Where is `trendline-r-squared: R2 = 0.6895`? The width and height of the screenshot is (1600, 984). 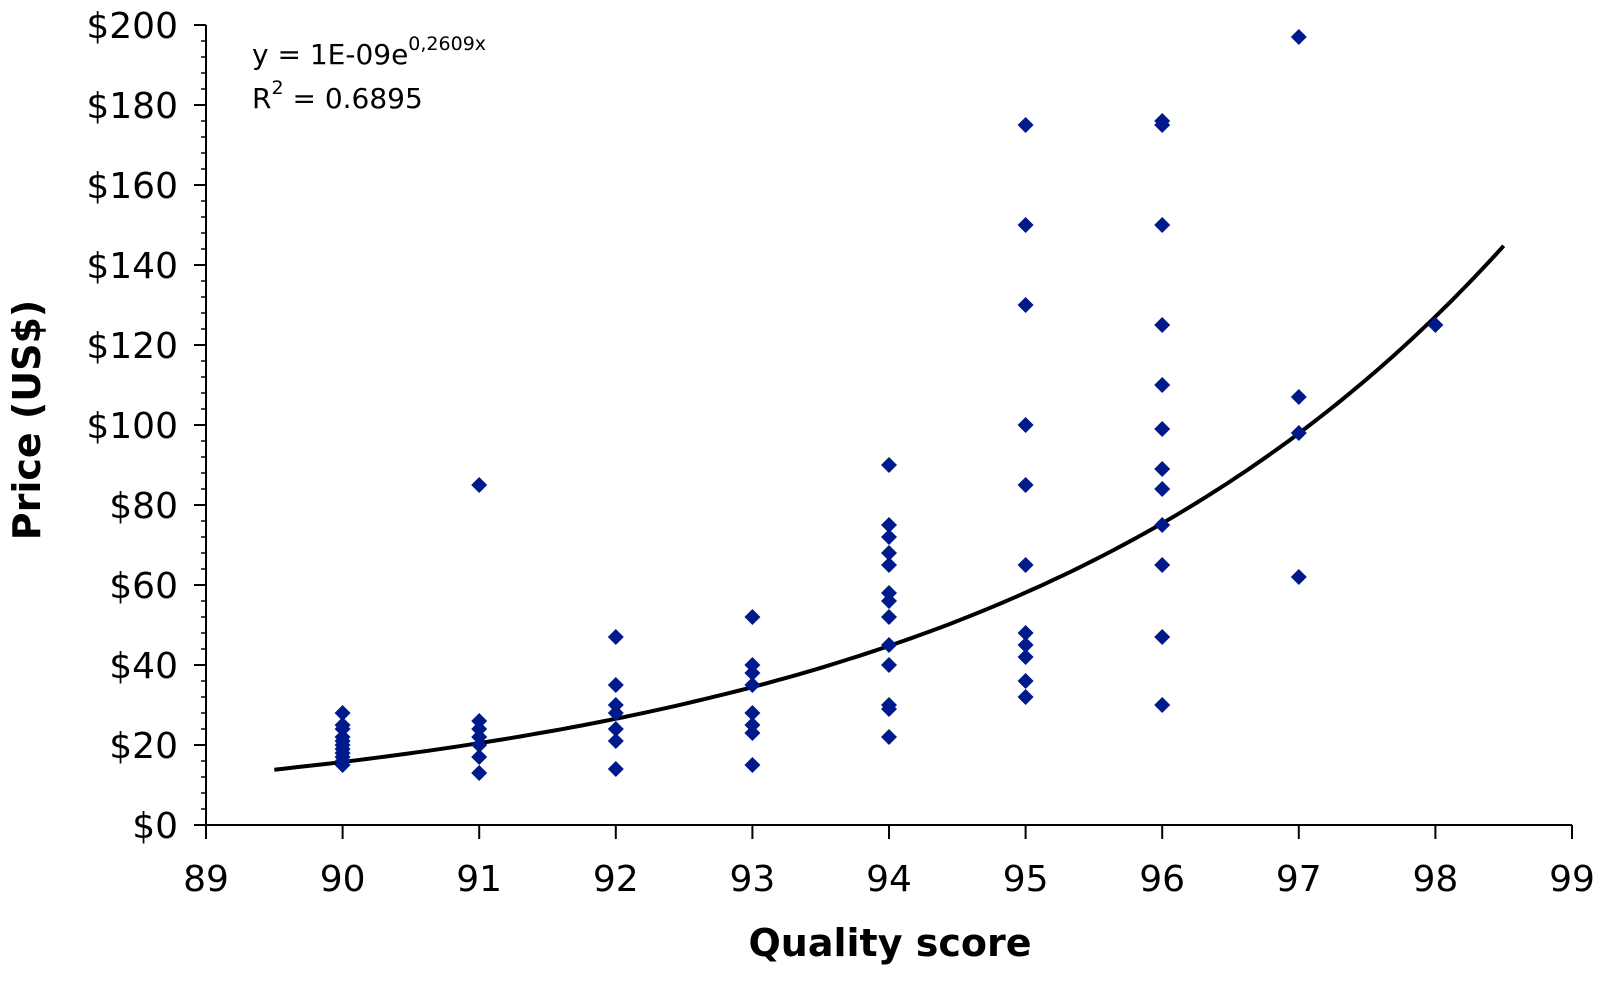 trendline-r-squared: R2 = 0.6895 is located at coordinates (337, 96).